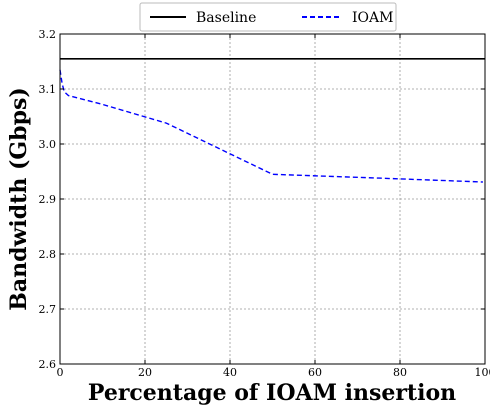 This screenshot has height=409, width=490. I want to click on y-tick-label: 3.1, so click(48, 89).